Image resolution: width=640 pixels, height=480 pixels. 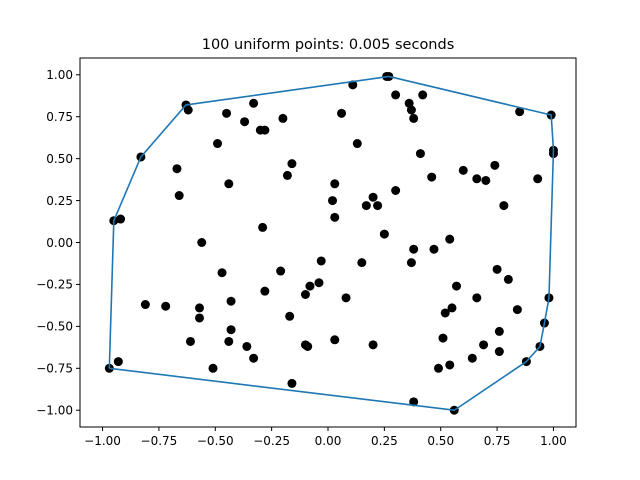 I want to click on x-tick-label: 1.00, so click(x=553, y=441).